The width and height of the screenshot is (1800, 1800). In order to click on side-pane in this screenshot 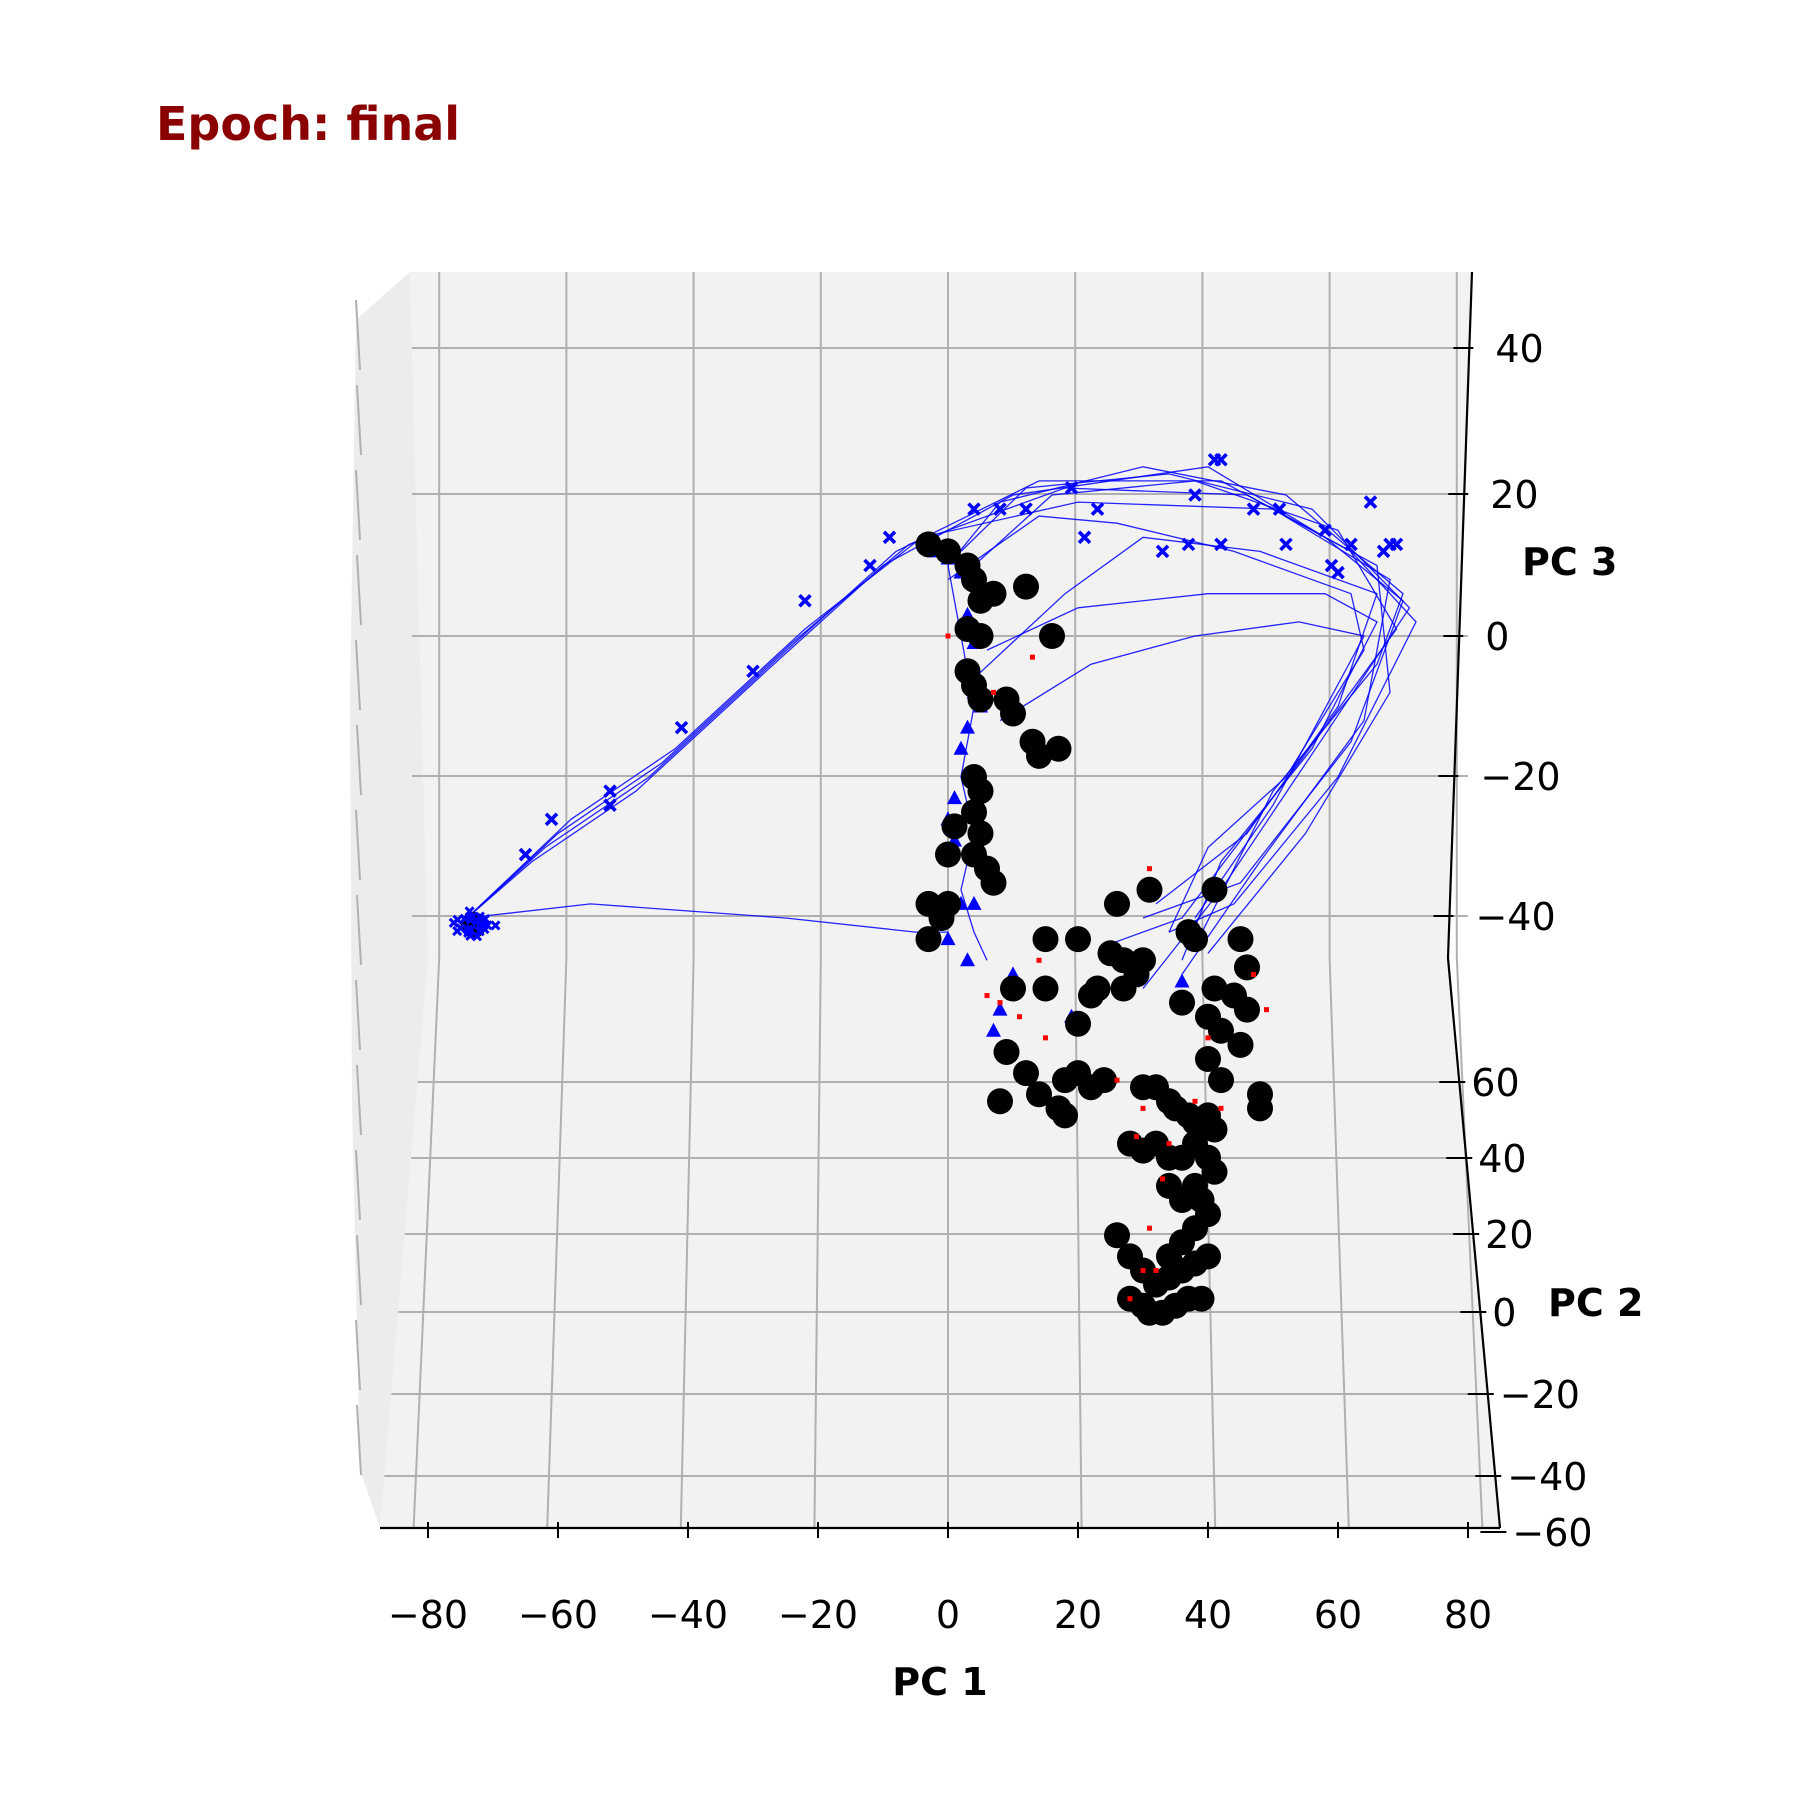, I will do `click(389, 900)`.